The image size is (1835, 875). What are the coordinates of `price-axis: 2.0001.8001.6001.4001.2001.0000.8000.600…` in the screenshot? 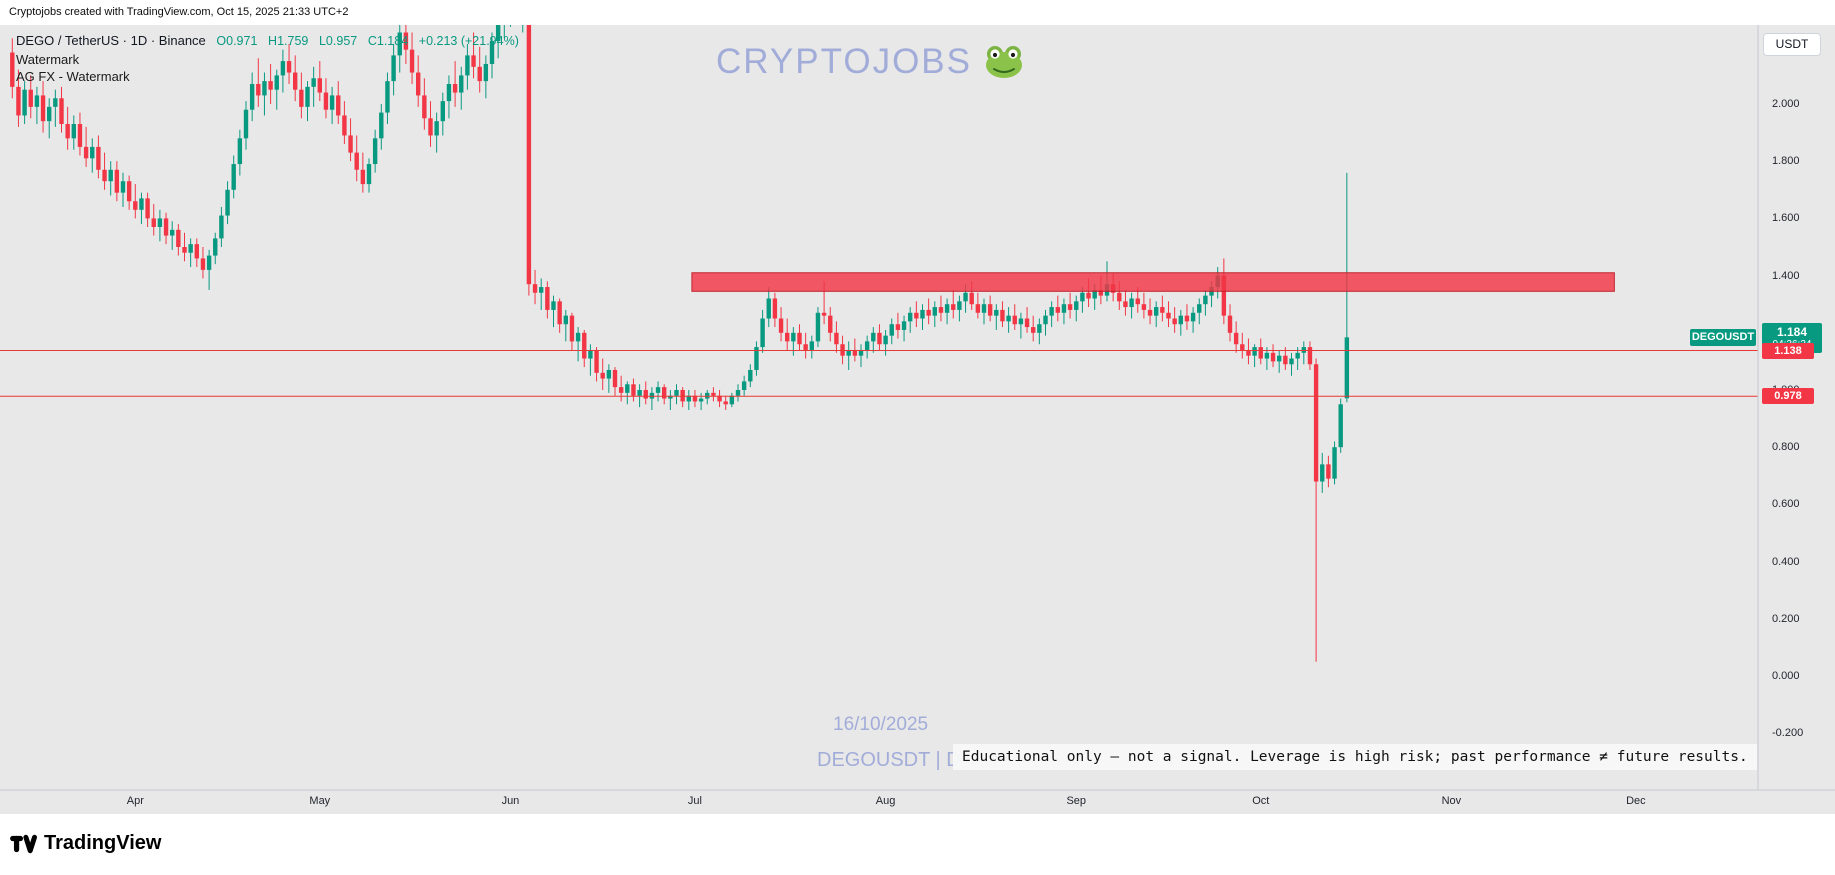 It's located at (1797, 407).